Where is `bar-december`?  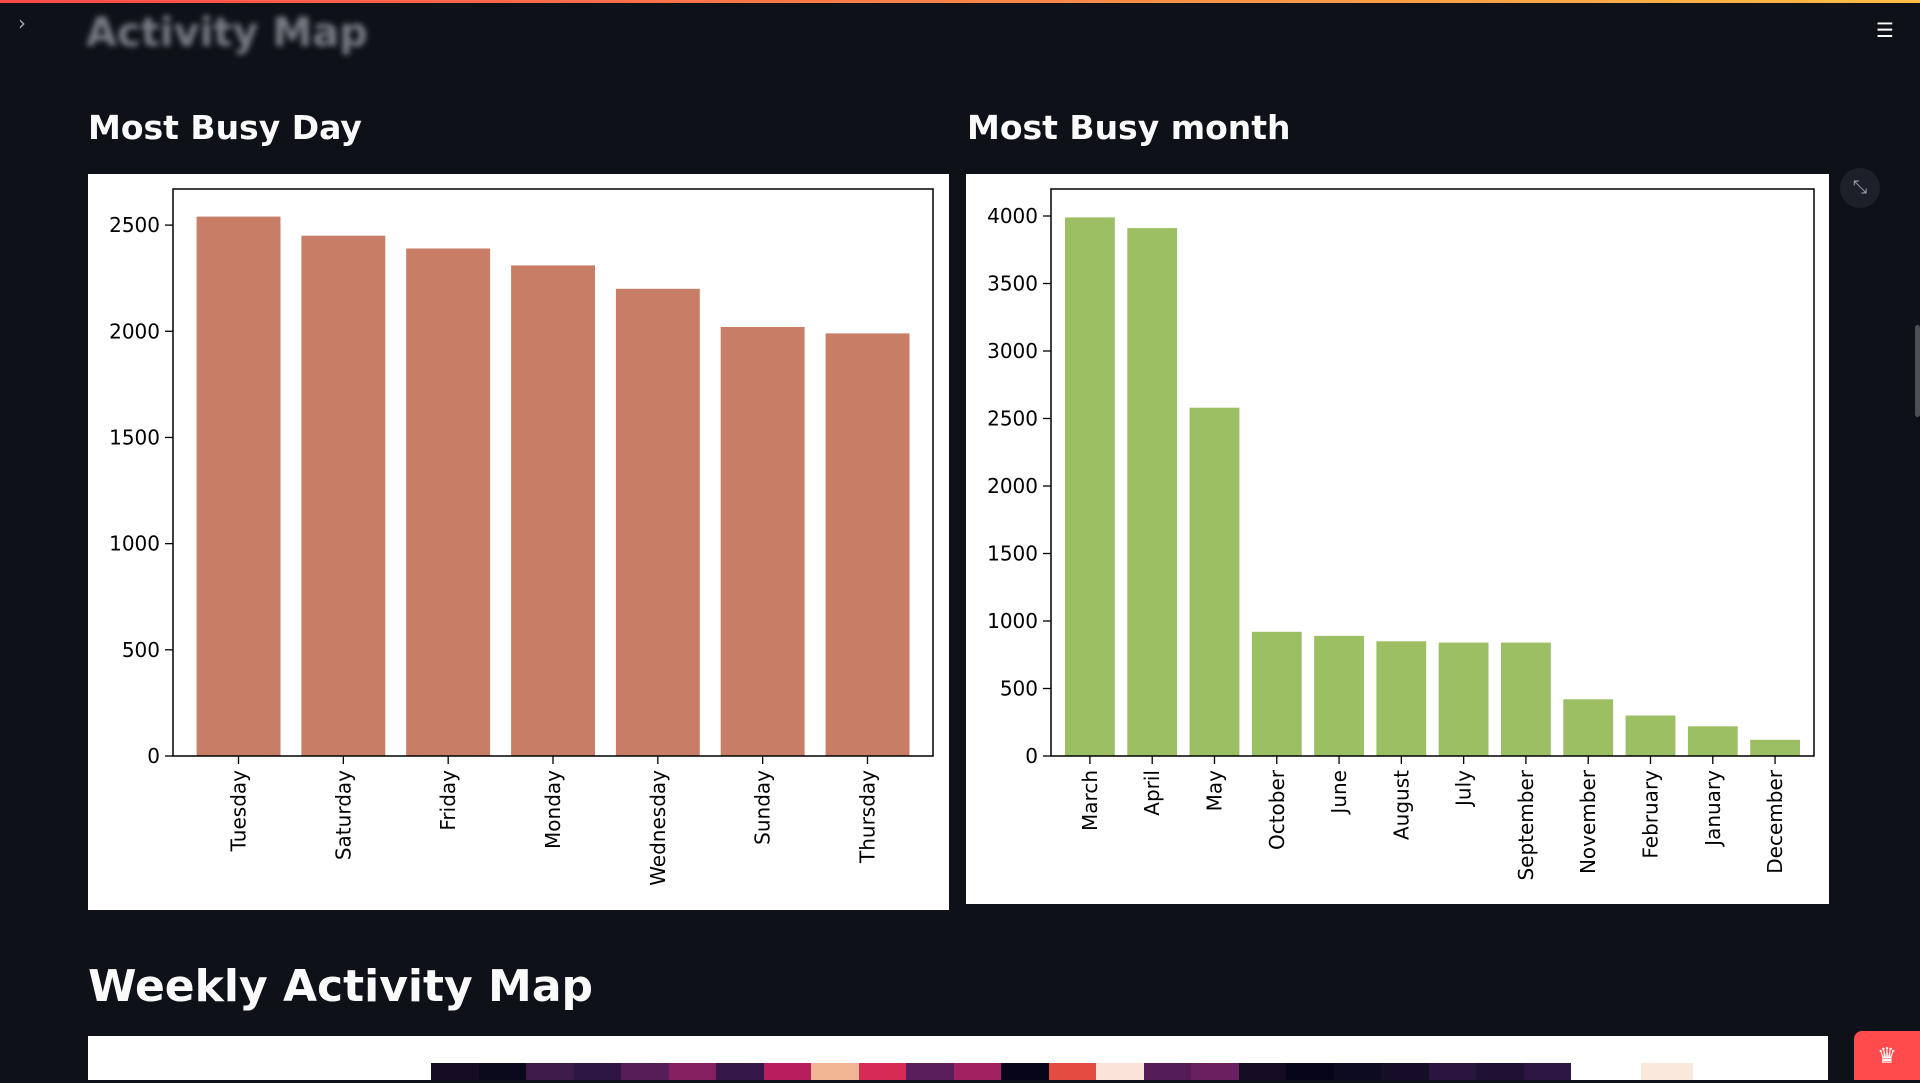 bar-december is located at coordinates (1775, 747).